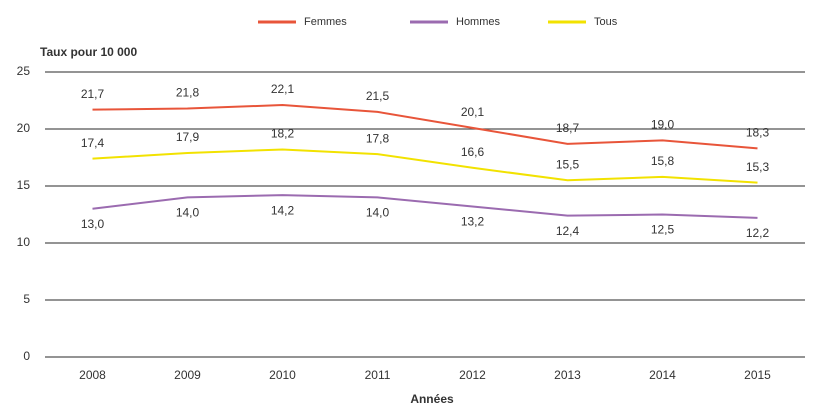 The width and height of the screenshot is (814, 410). Describe the element at coordinates (472, 375) in the screenshot. I see `x-tick-label: 2012` at that location.